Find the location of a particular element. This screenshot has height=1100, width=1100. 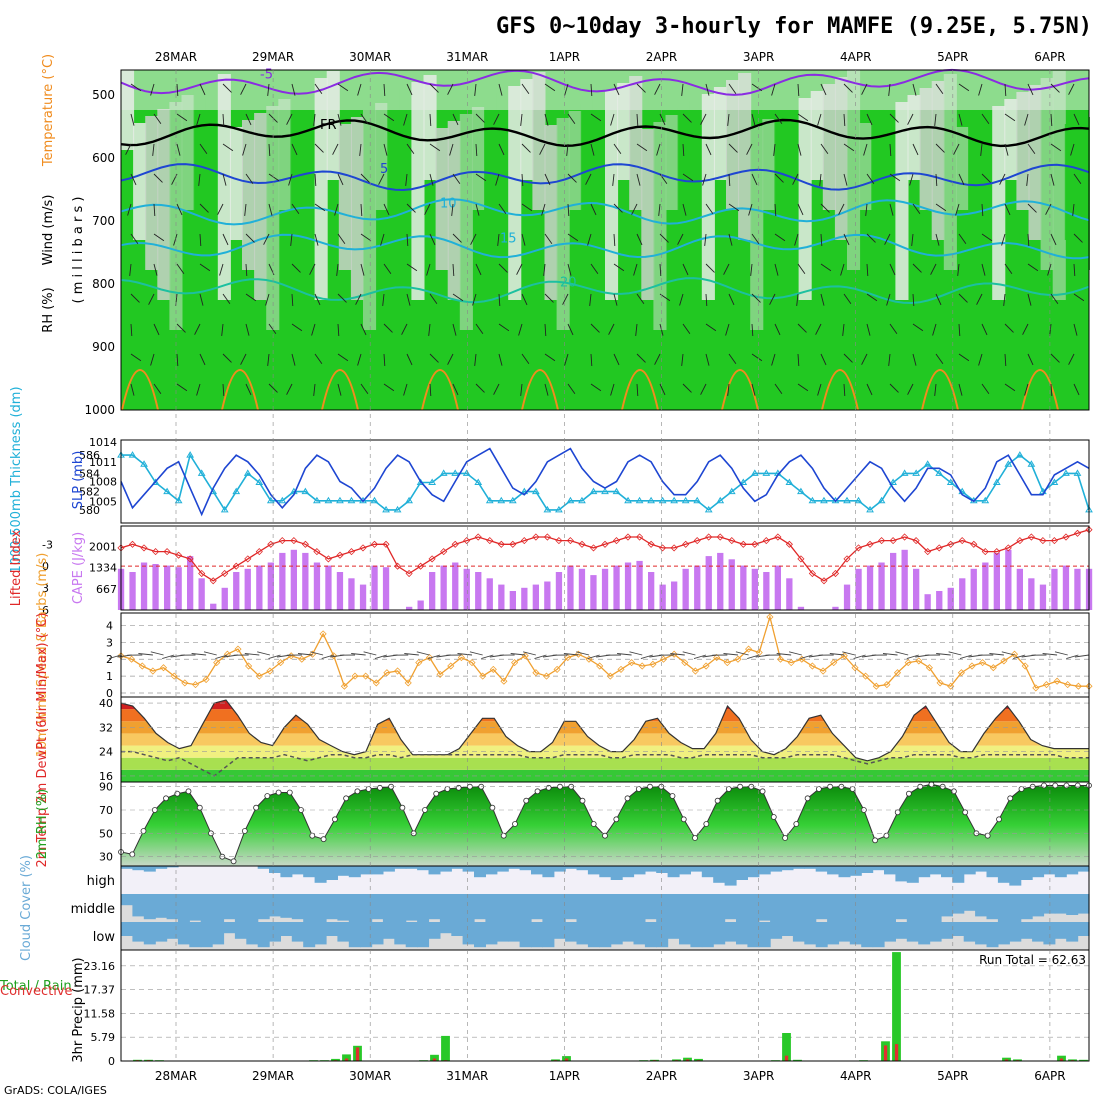

lifted-index-line is located at coordinates (605, 555).